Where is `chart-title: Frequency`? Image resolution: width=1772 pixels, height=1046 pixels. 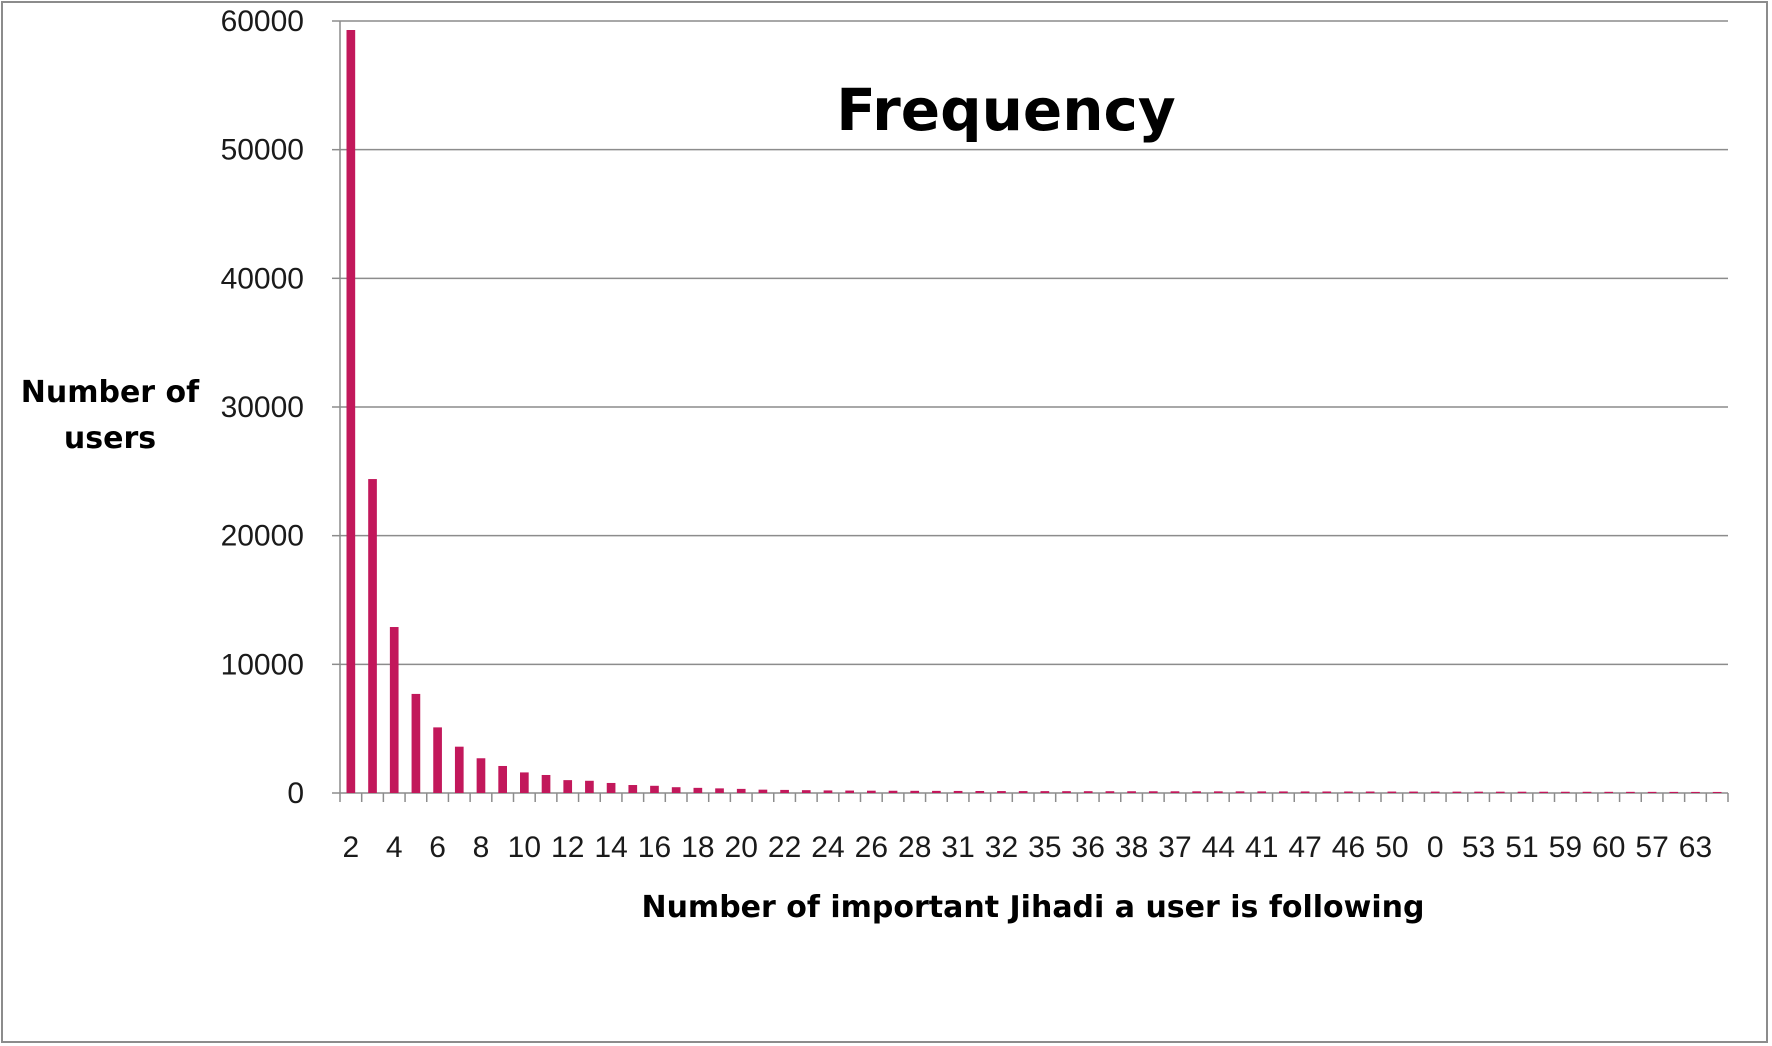
chart-title: Frequency is located at coordinates (1005, 110).